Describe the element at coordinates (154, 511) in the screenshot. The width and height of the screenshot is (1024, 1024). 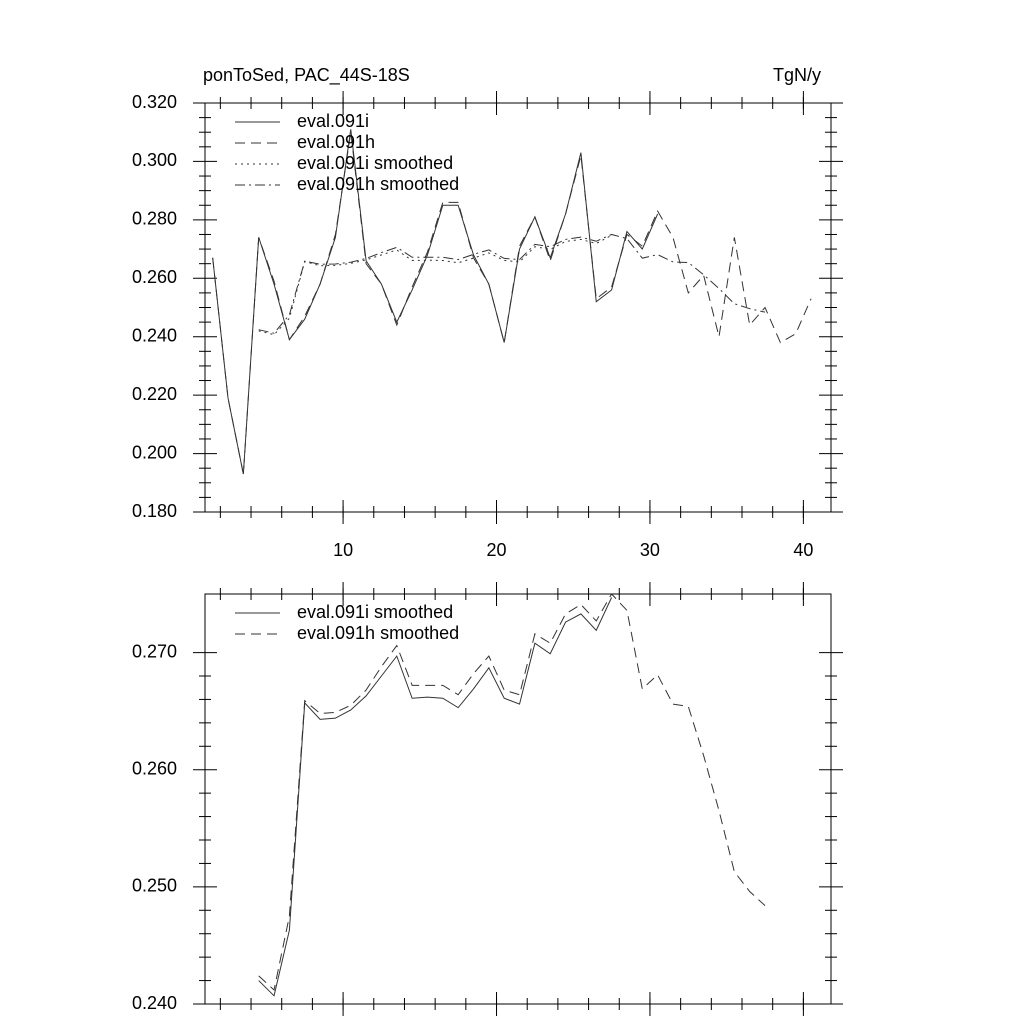
I see `y-tick-label: 0.180` at that location.